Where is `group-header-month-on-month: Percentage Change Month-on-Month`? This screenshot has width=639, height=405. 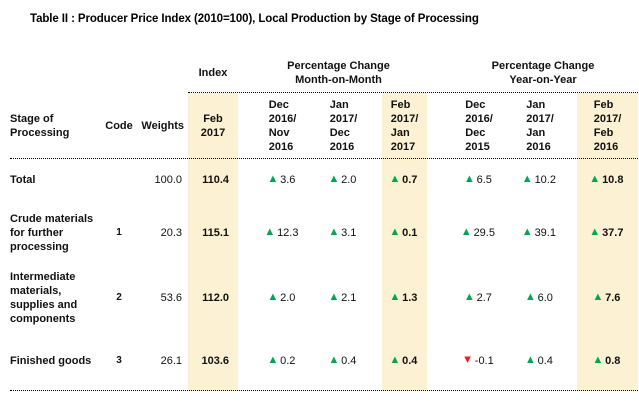 group-header-month-on-month: Percentage Change Month-on-Month is located at coordinates (338, 73).